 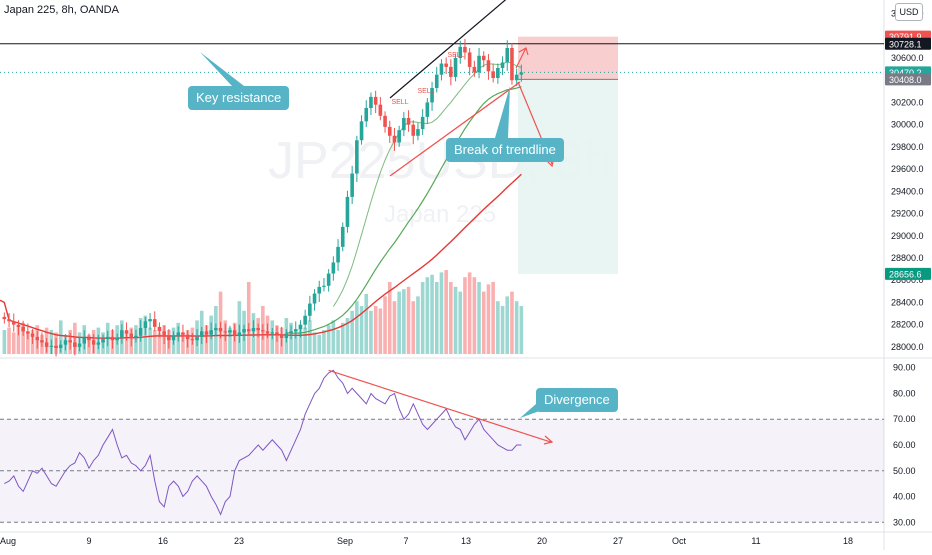 What do you see at coordinates (907, 258) in the screenshot?
I see `price-tick-label: 28800.0` at bounding box center [907, 258].